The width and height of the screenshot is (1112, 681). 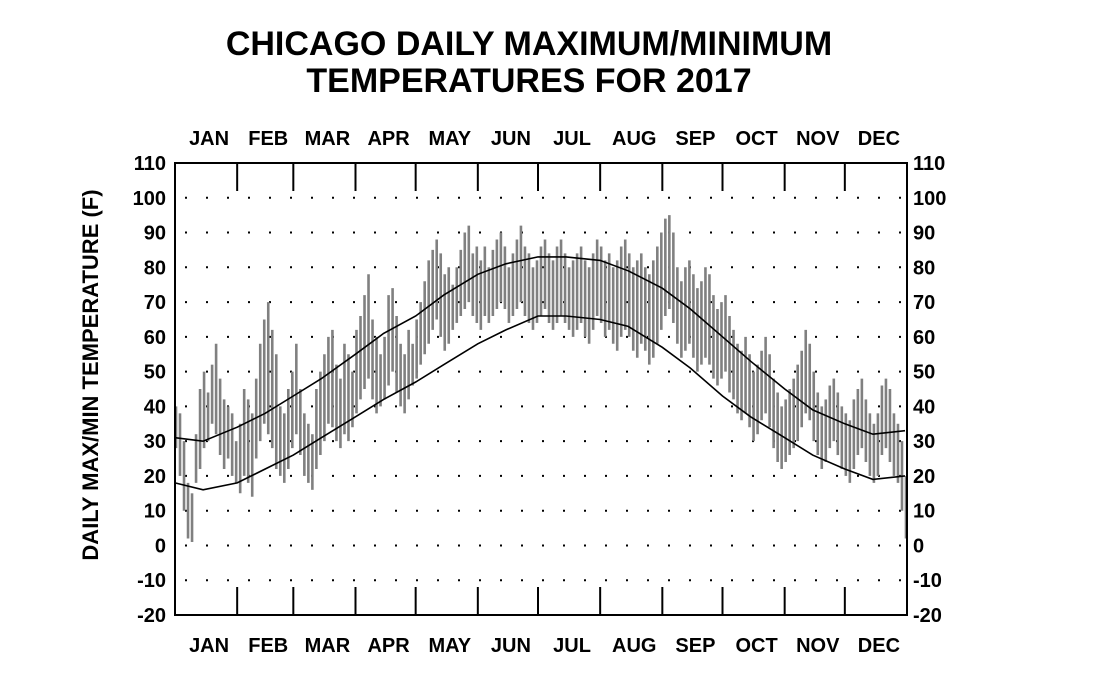 I want to click on month-label-top: MAY, so click(x=449, y=139).